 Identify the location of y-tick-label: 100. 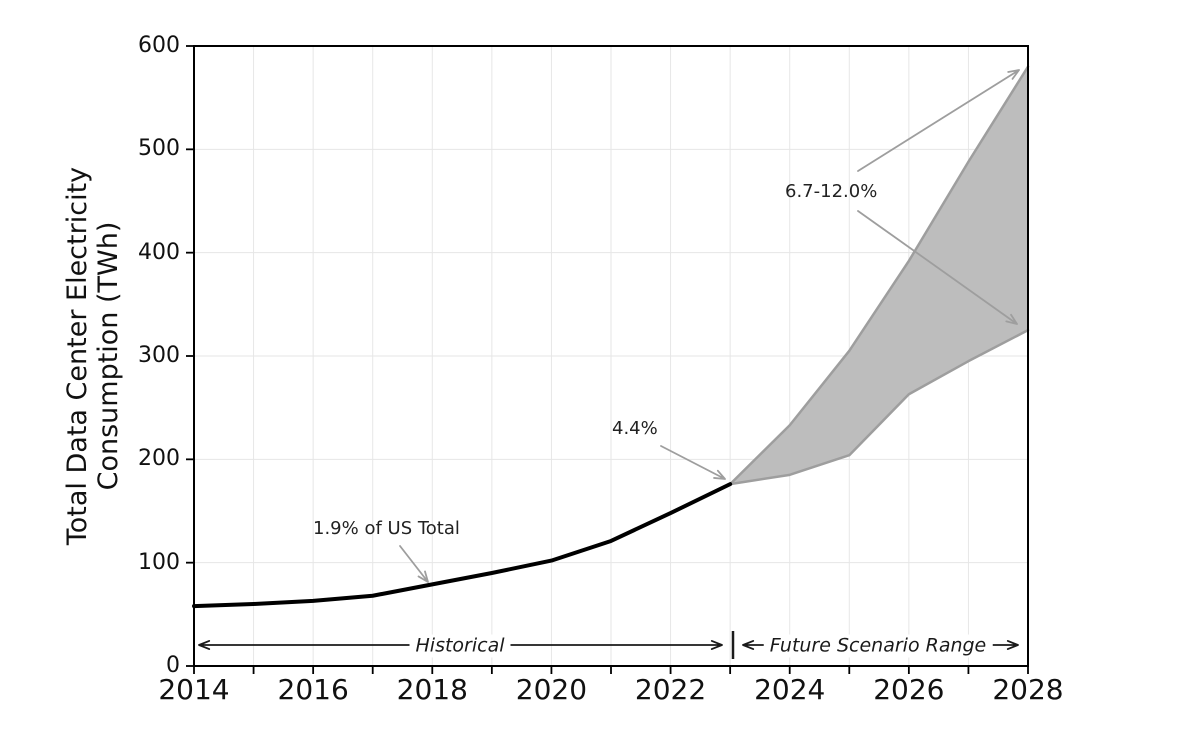
(159, 562).